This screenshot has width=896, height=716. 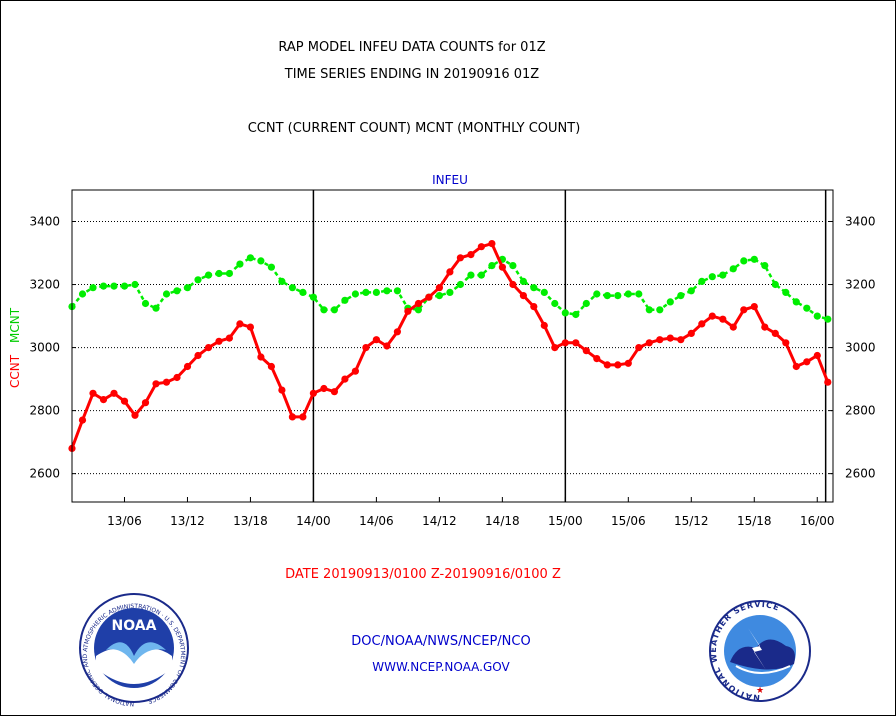 I want to click on nws-logo: NATIONAL WEATHER SERVICE ★, so click(x=760, y=651).